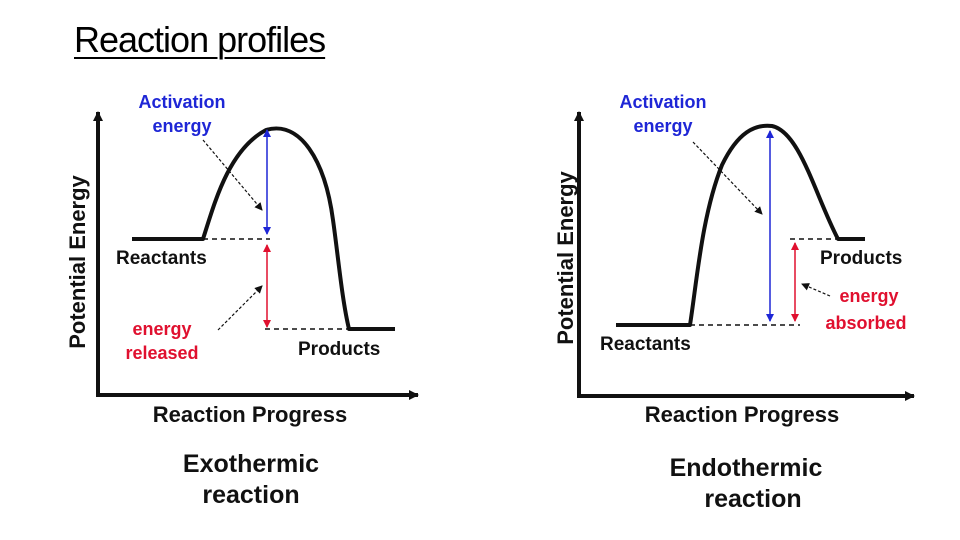  I want to click on endo-activation-label-line2: energy, so click(662, 126).